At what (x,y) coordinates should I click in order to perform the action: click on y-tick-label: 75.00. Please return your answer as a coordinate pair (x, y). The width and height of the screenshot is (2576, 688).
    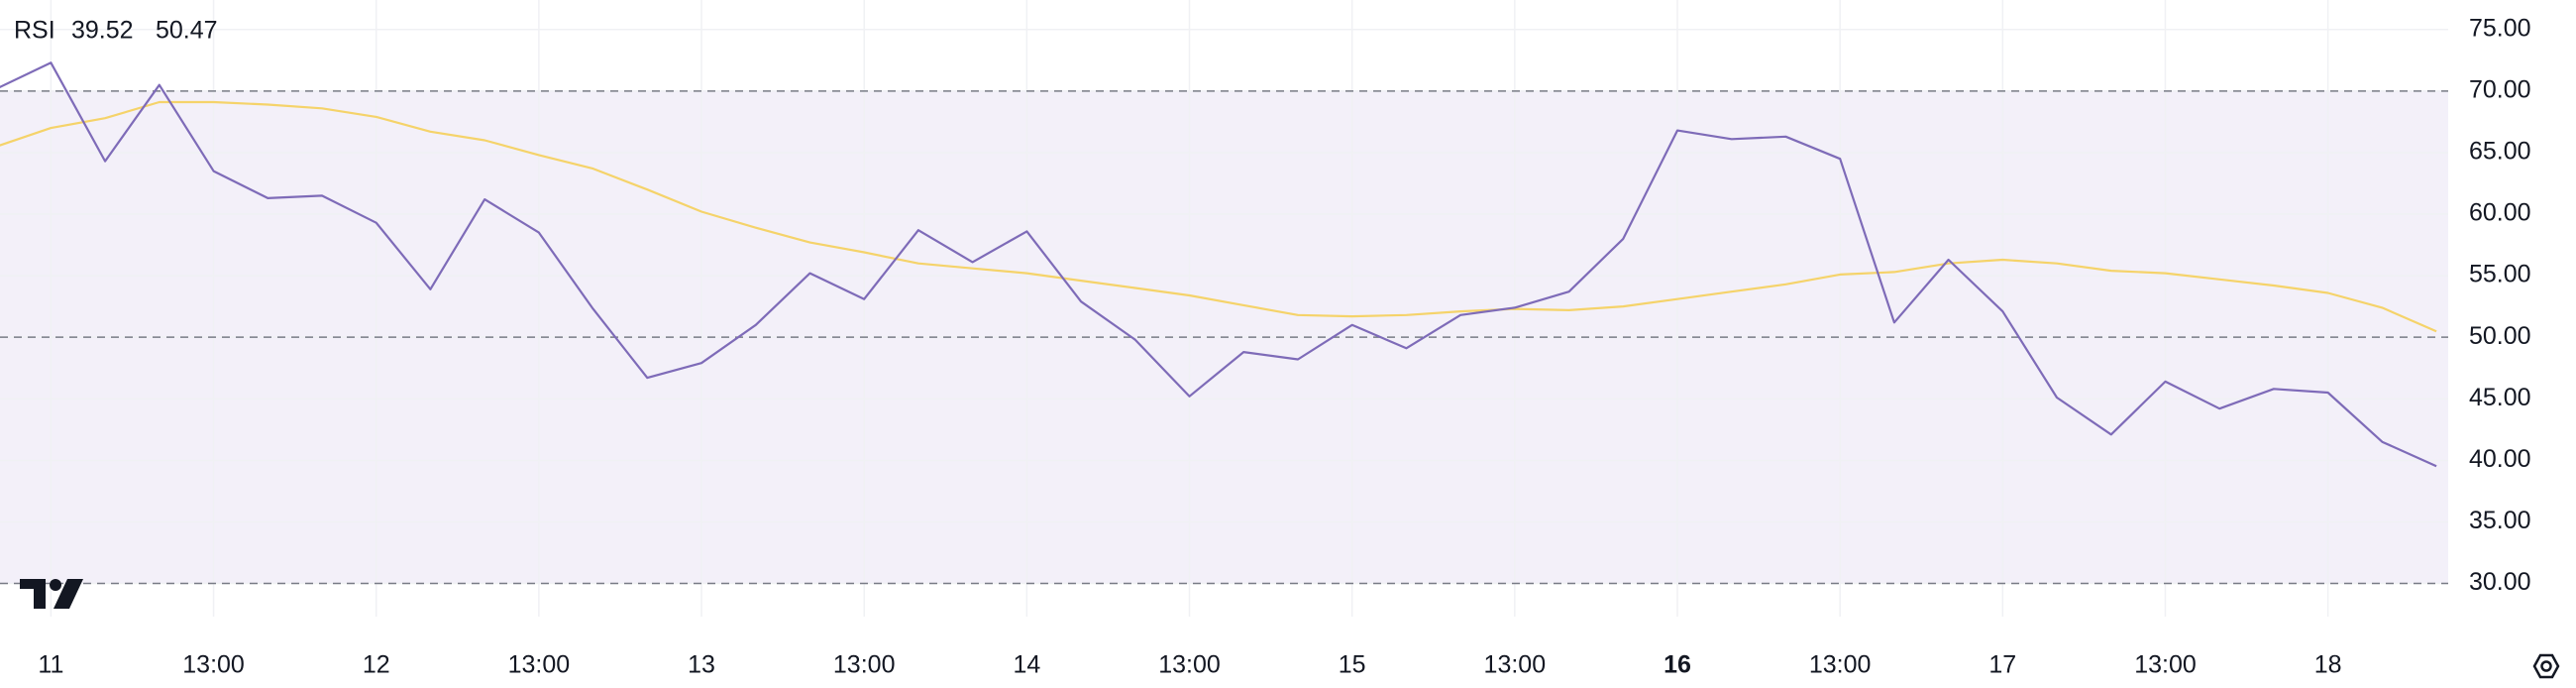
    Looking at the image, I should click on (2500, 28).